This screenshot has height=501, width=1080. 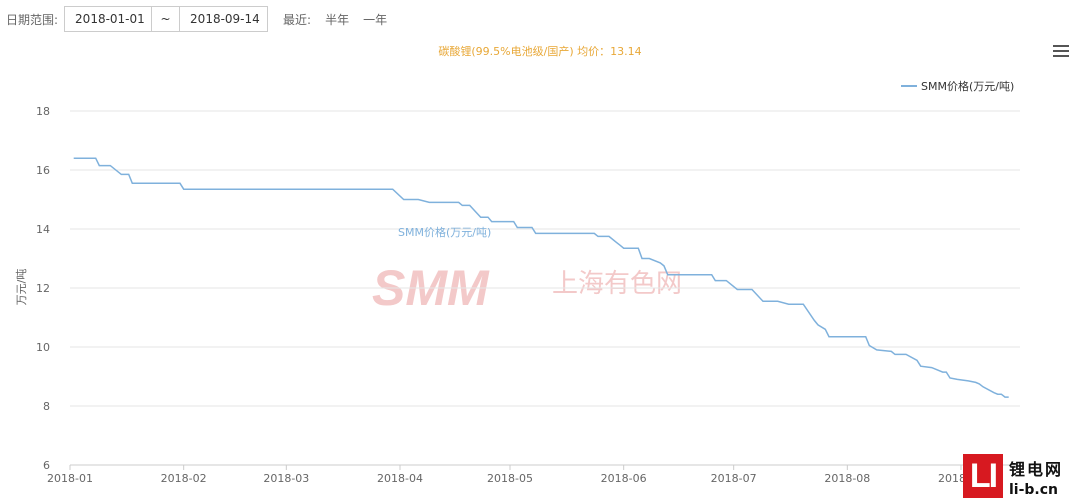 What do you see at coordinates (967, 86) in the screenshot?
I see `legend-label: SMM价格(万元/吨)` at bounding box center [967, 86].